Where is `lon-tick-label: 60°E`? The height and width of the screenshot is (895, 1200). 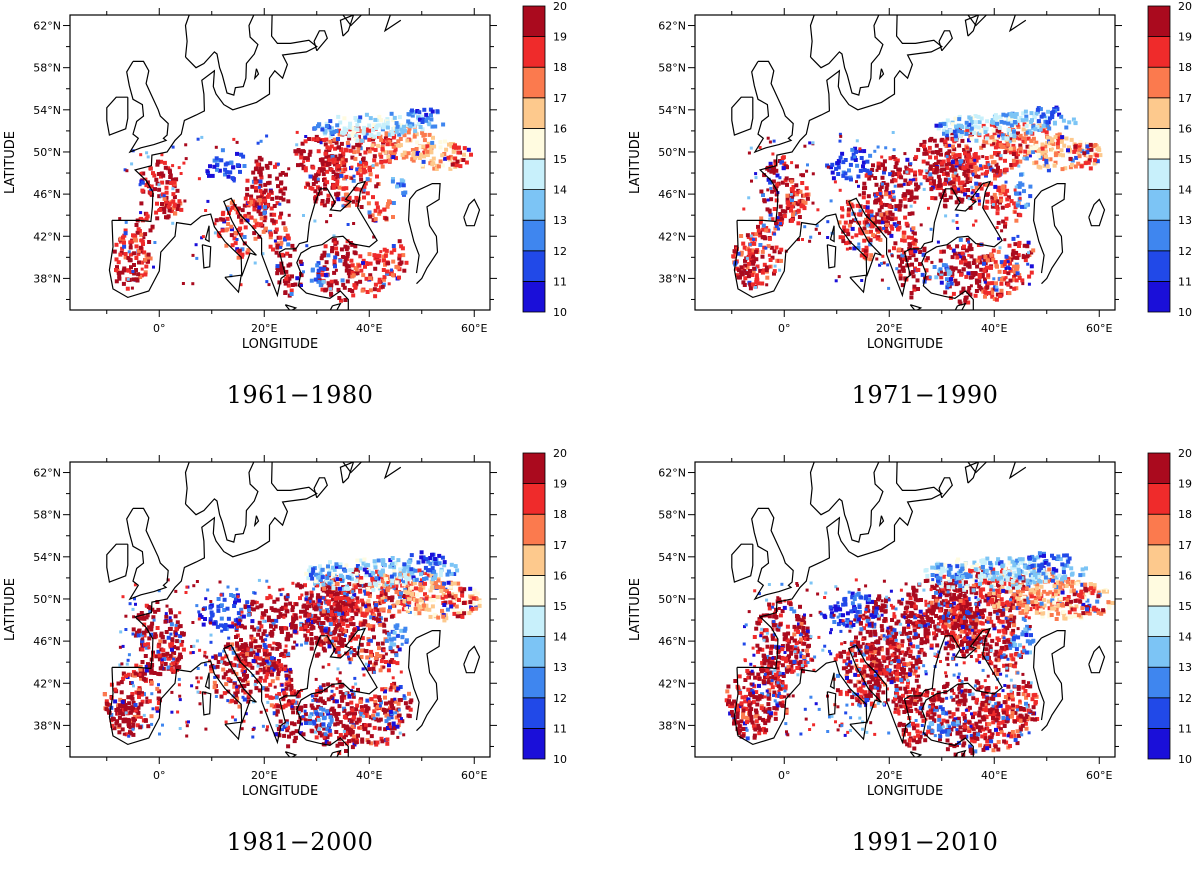
lon-tick-label: 60°E is located at coordinates (1099, 328).